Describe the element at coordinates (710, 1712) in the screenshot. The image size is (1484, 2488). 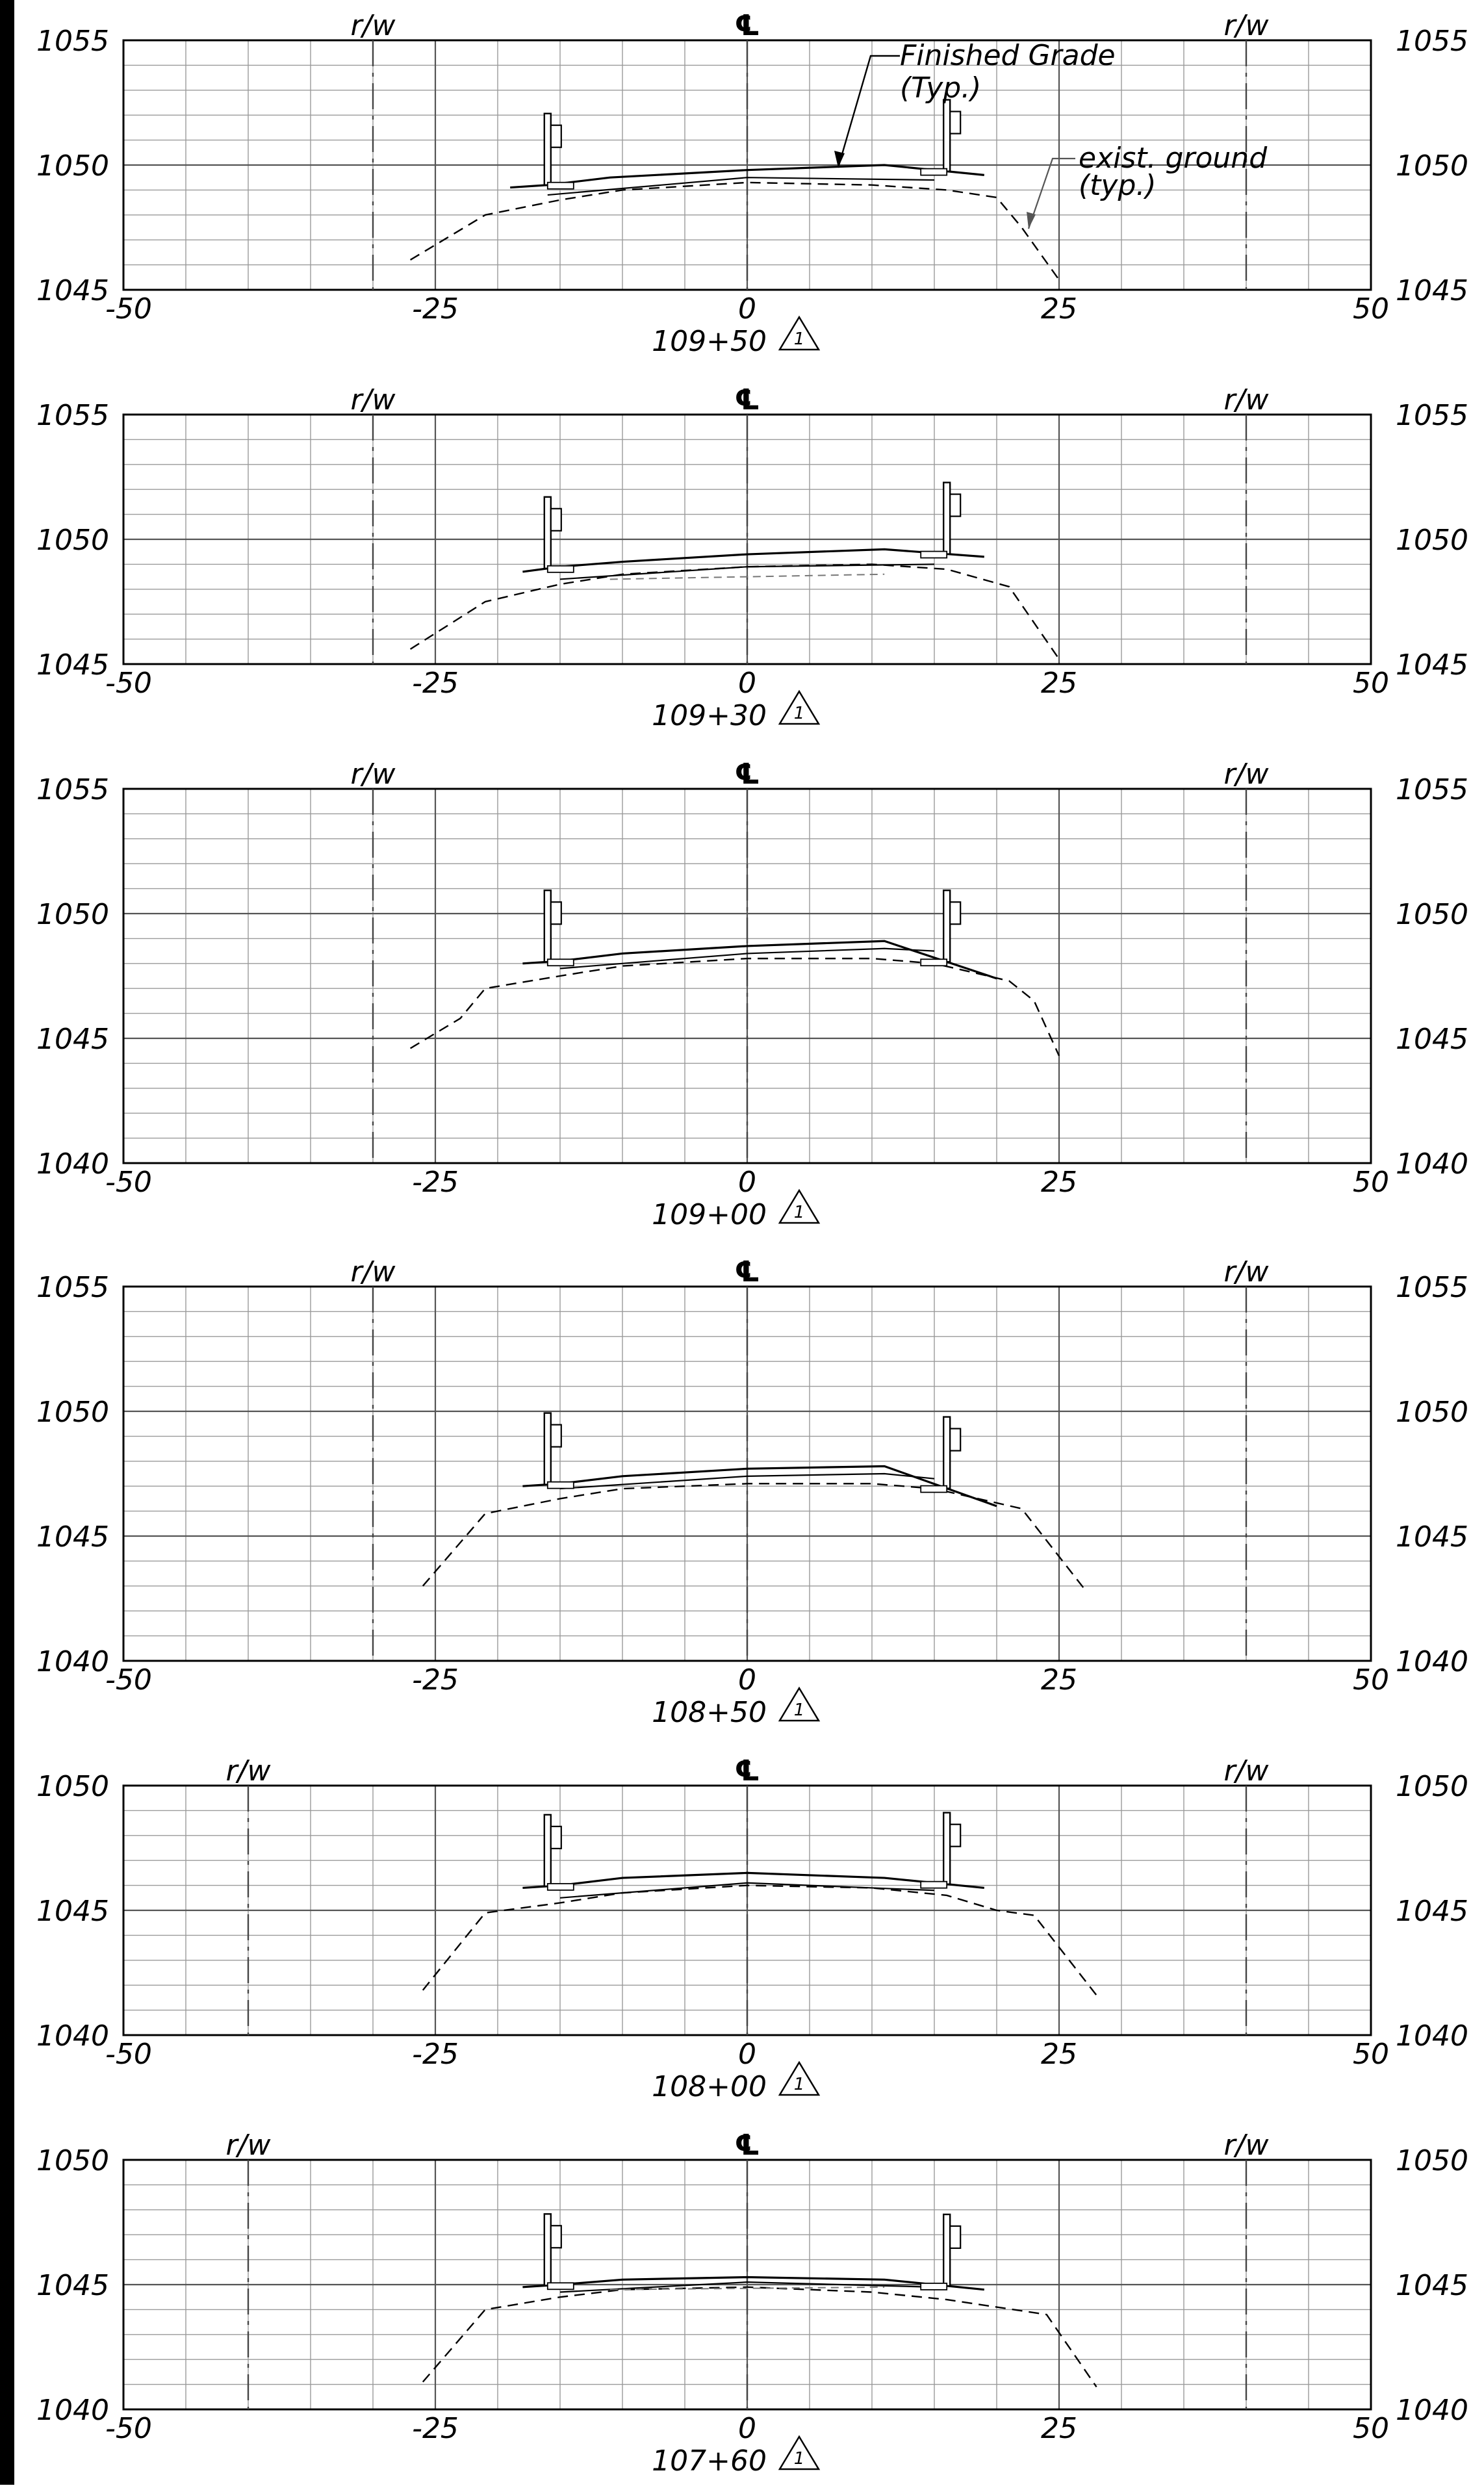
I see `station-label: 108+50` at that location.